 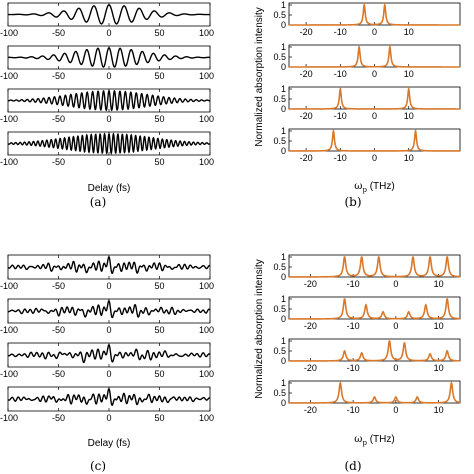 What do you see at coordinates (374, 32) in the screenshot?
I see `b-xtick-label-1-2: 0` at bounding box center [374, 32].